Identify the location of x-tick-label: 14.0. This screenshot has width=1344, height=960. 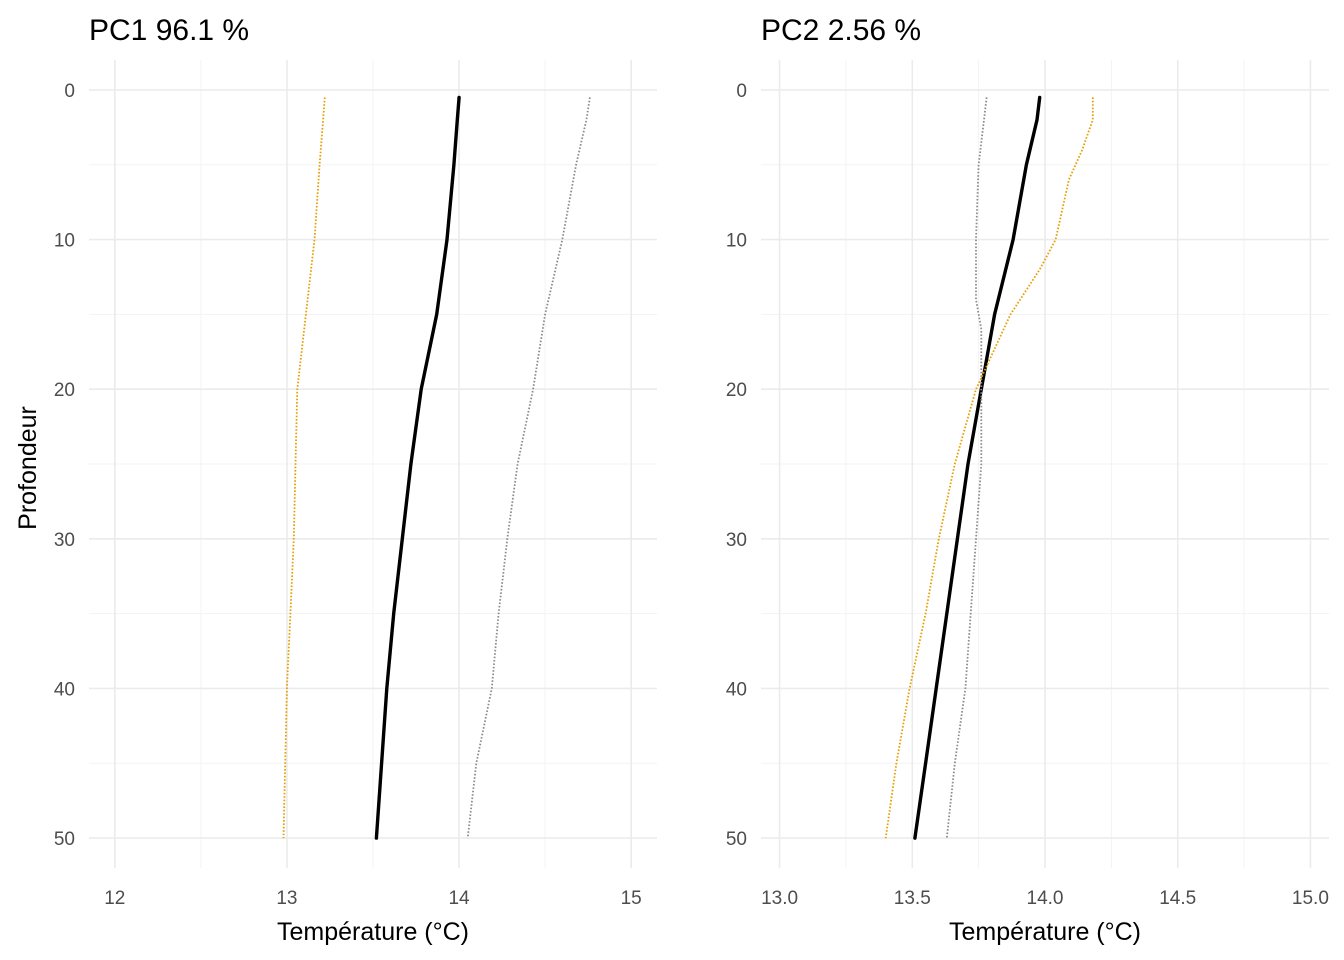
(1045, 898).